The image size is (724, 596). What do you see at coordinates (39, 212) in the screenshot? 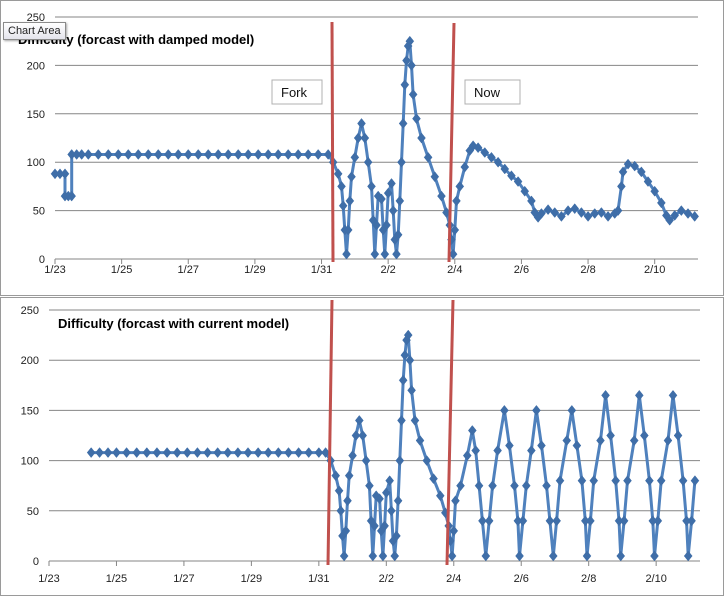
I see `y-tick-label: 50` at bounding box center [39, 212].